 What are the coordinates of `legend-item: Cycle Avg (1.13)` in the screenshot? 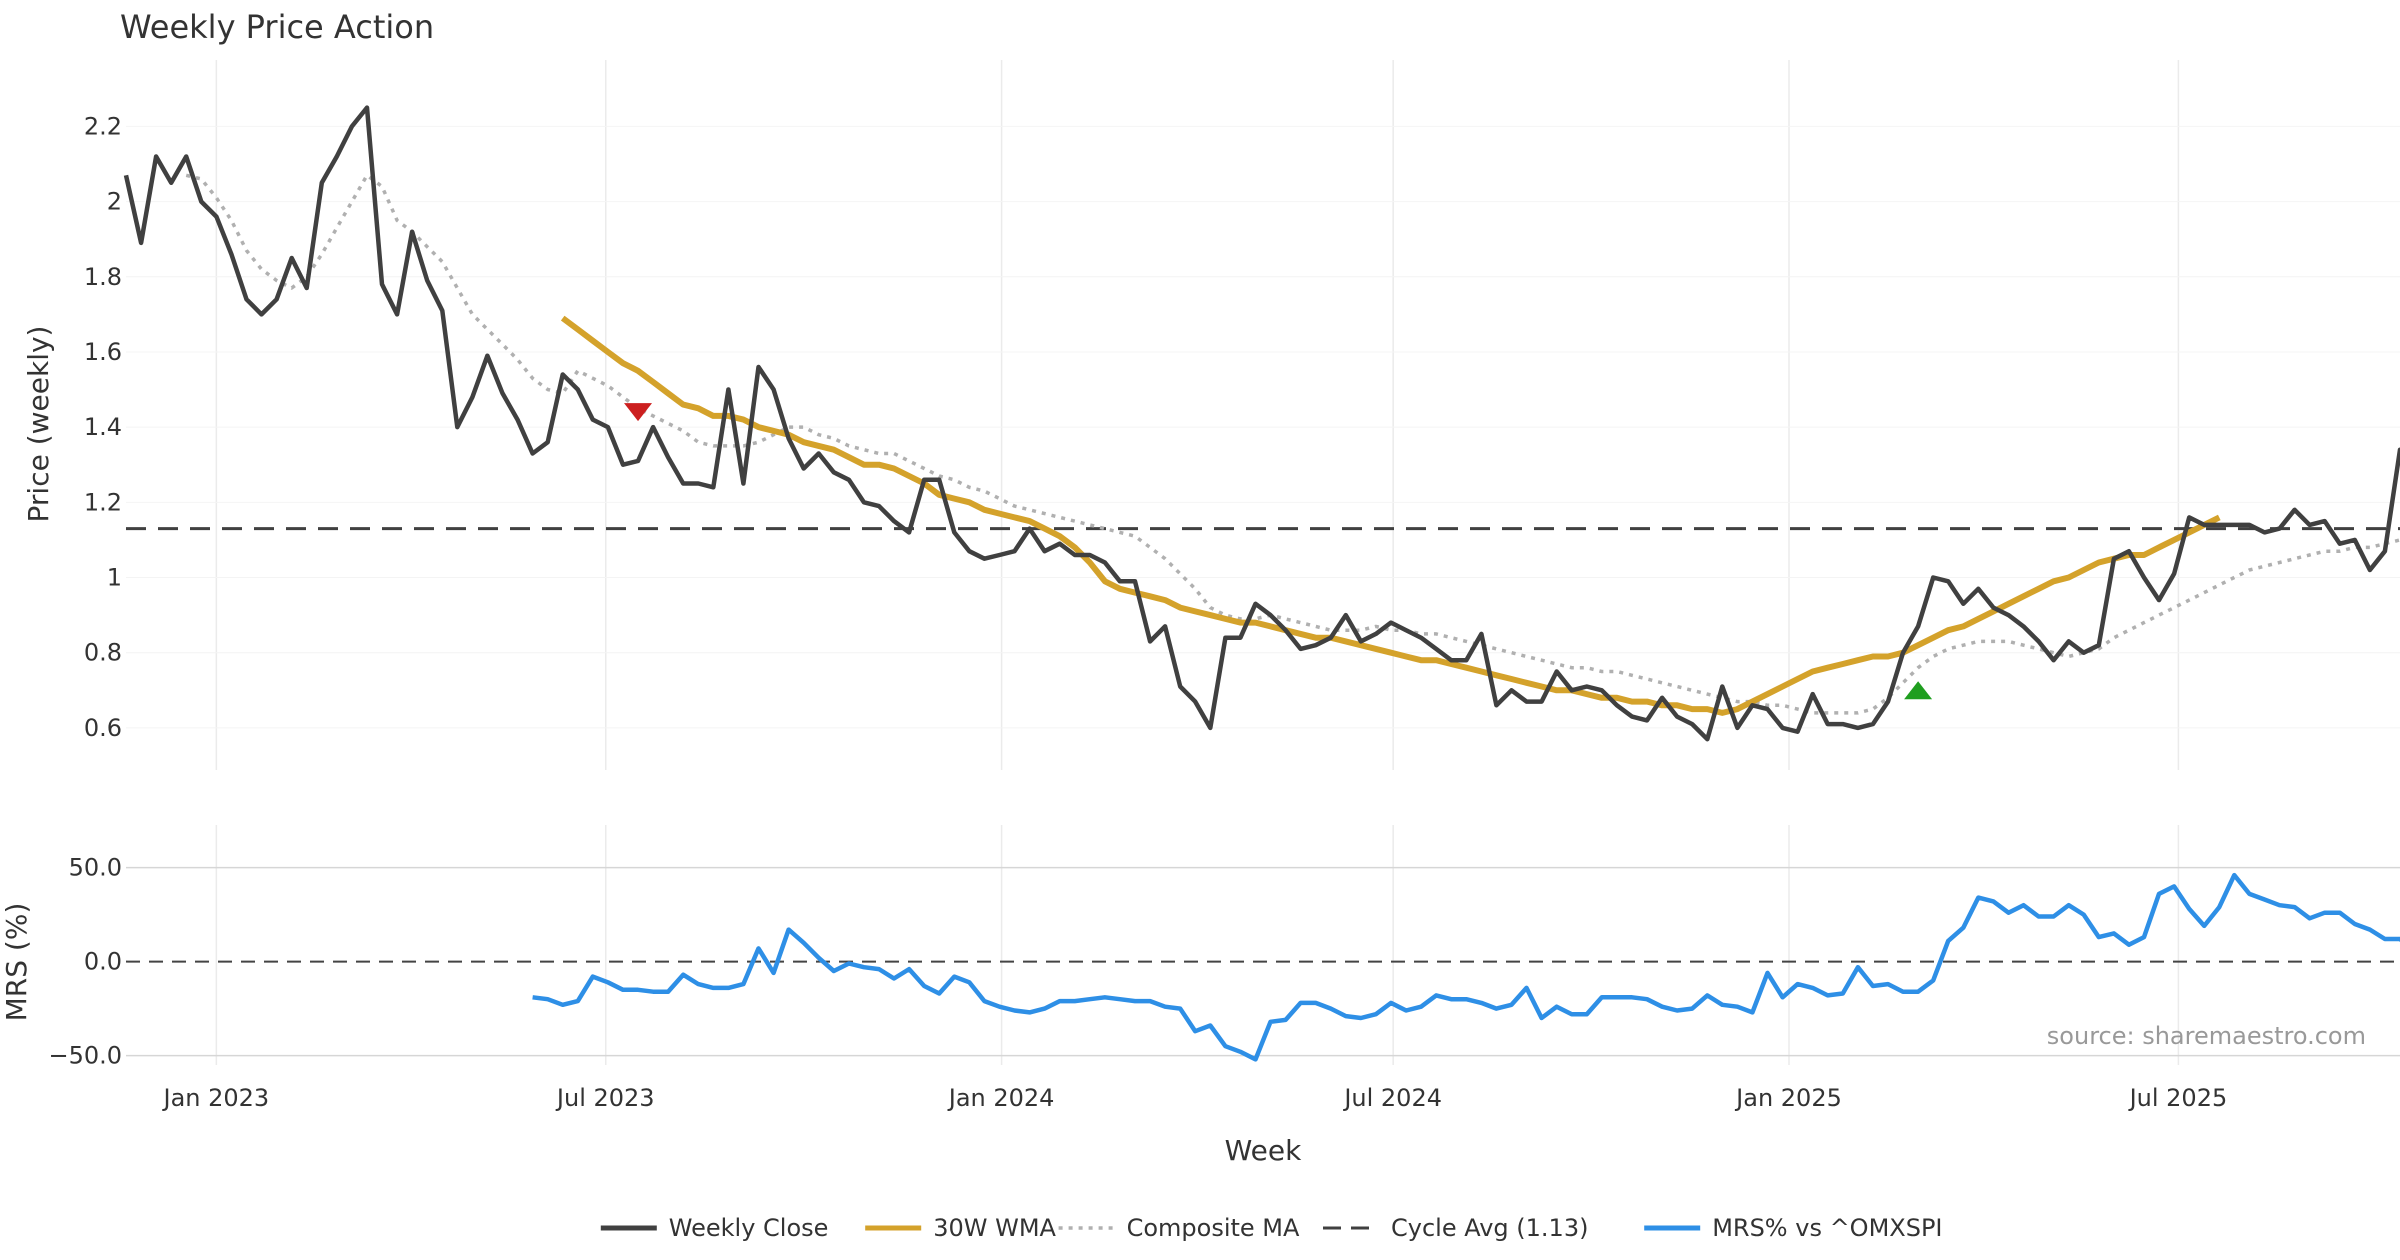 It's located at (1455, 1228).